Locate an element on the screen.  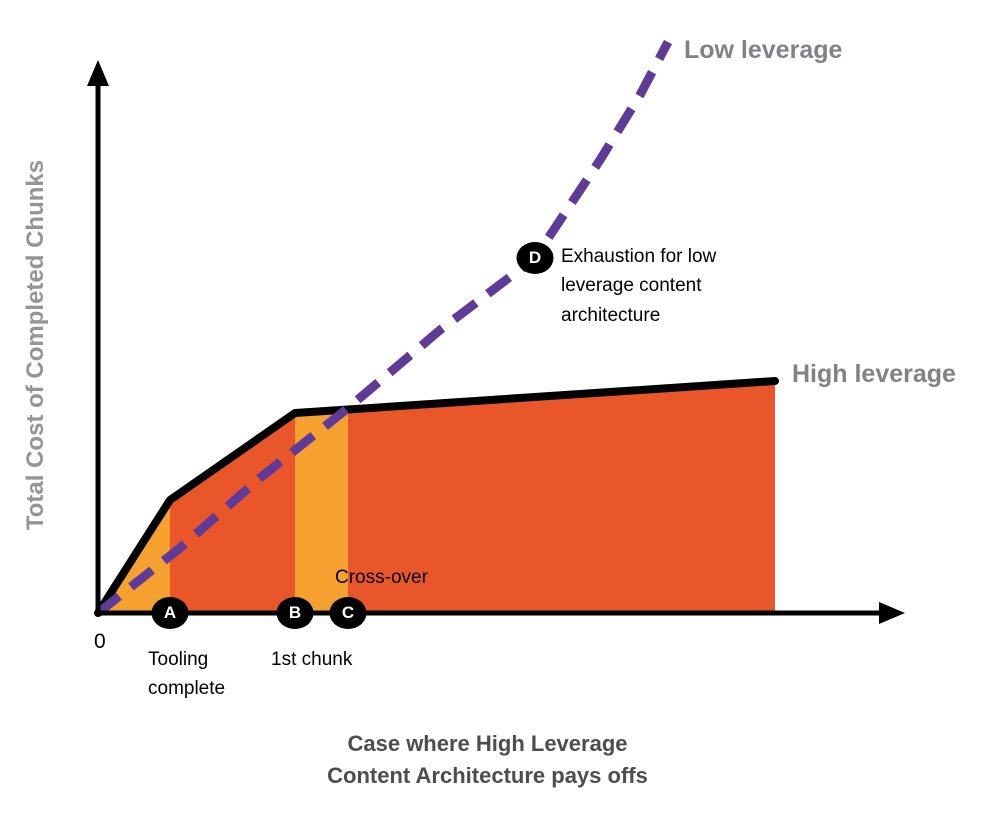
chart-title-line-2: Content Architecture pays offs is located at coordinates (487, 775).